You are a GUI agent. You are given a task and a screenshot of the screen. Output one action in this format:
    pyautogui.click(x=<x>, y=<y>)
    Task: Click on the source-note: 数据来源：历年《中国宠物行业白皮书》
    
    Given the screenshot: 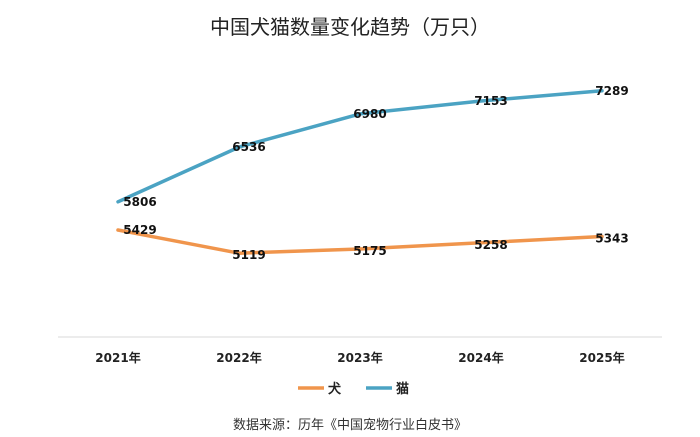 What is the action you would take?
    pyautogui.click(x=350, y=425)
    